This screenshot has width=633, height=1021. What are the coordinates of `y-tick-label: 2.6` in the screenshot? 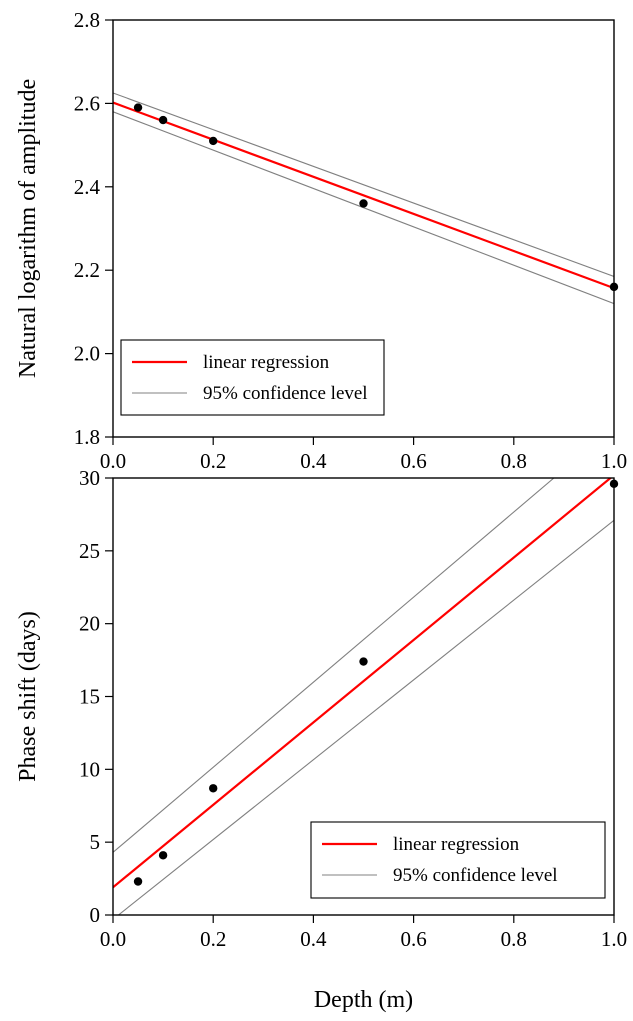 It's located at (87, 103).